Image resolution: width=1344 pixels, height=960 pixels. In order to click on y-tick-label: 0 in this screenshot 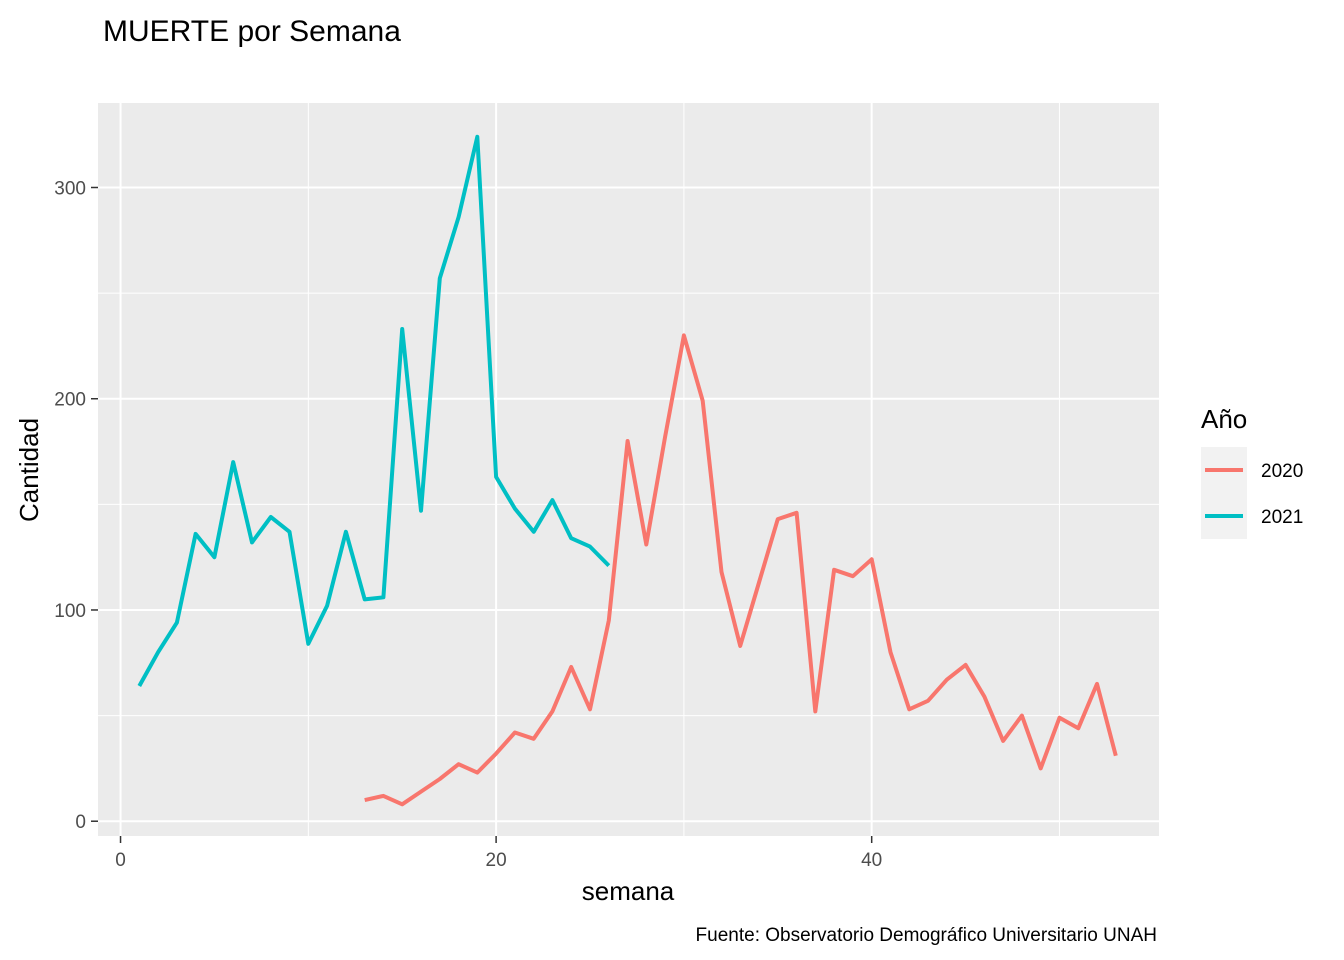, I will do `click(80, 822)`.